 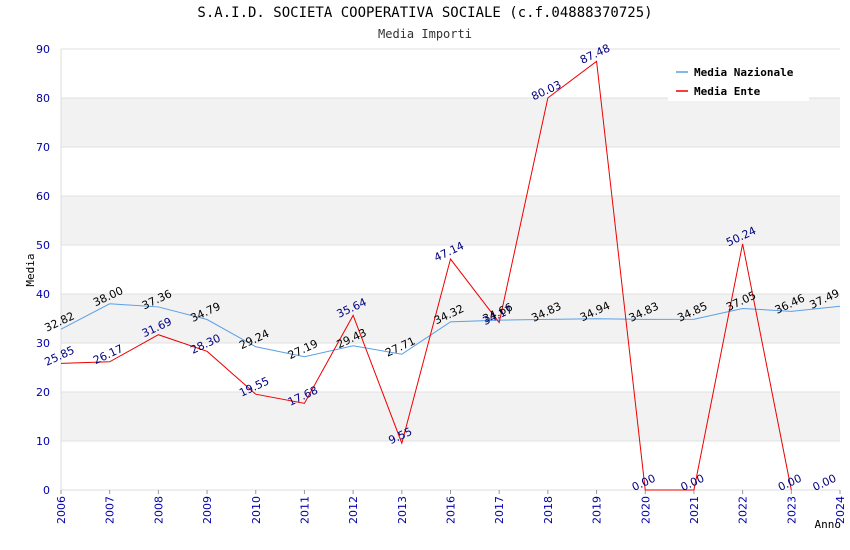 What do you see at coordinates (548, 510) in the screenshot?
I see `x-tick-label: 2018` at bounding box center [548, 510].